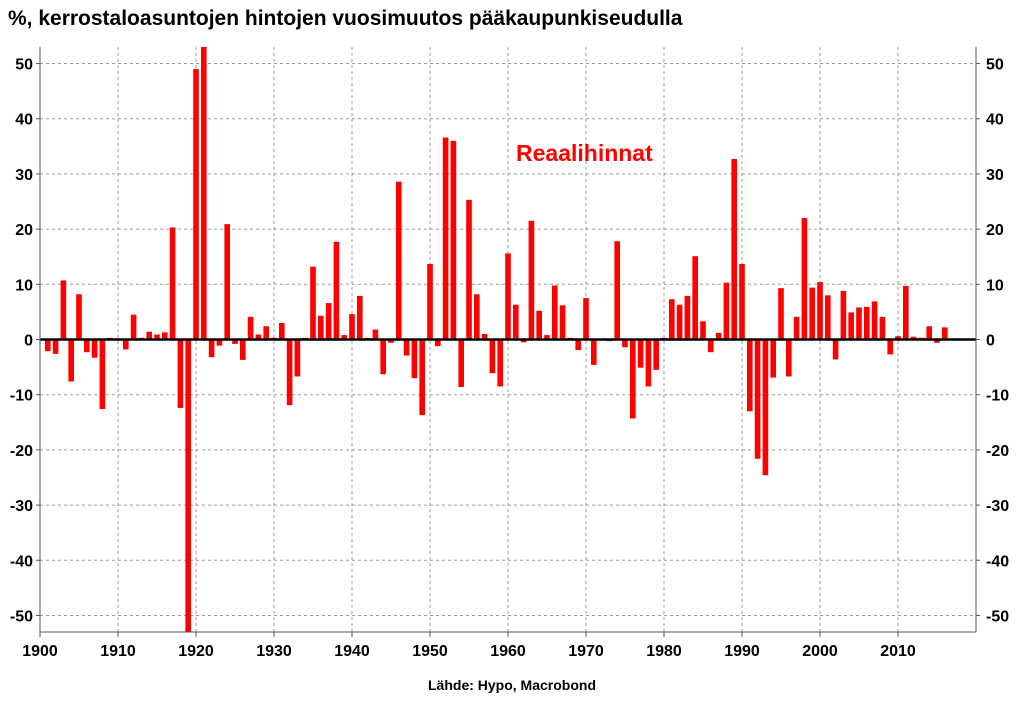  Describe the element at coordinates (781, 314) in the screenshot. I see `bar-1995` at that location.